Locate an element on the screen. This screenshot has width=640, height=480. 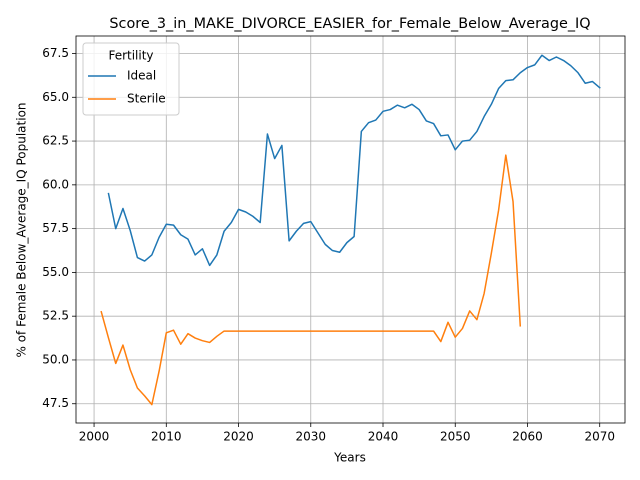
x-tick-label: 2070 is located at coordinates (599, 437).